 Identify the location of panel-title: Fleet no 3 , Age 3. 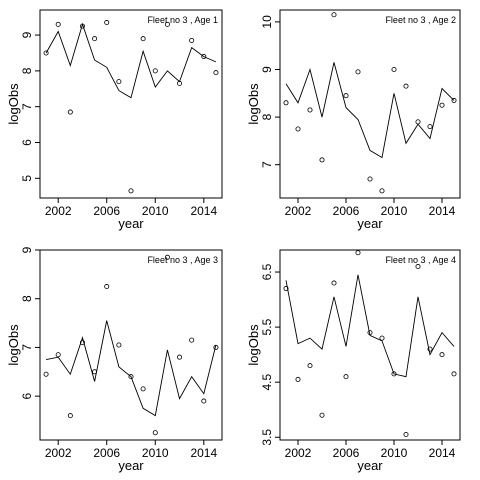
(182, 260).